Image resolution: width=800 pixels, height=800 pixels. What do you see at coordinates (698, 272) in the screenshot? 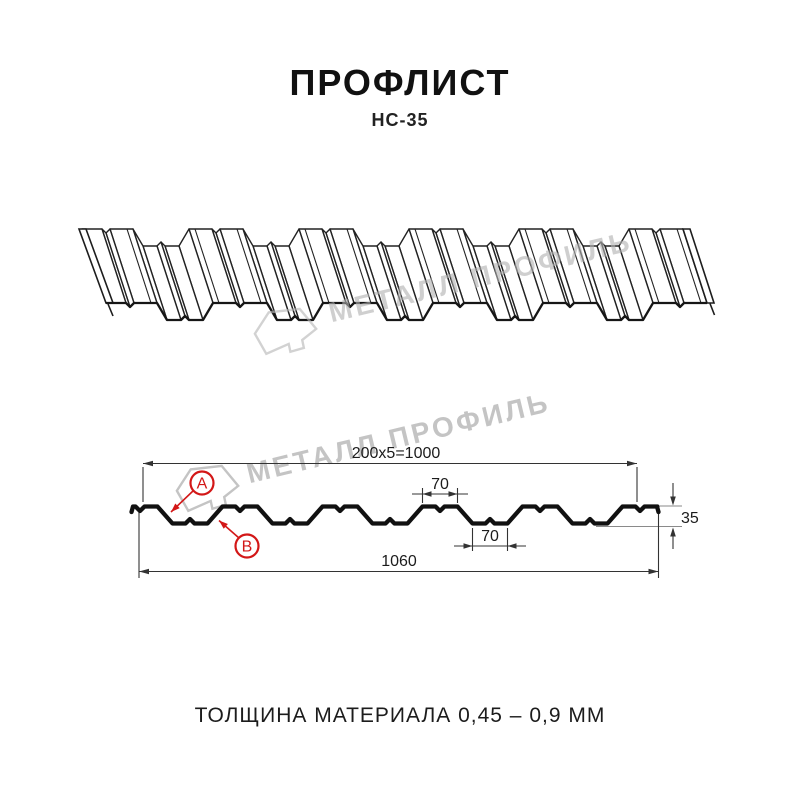
I see `right-cut-face` at bounding box center [698, 272].